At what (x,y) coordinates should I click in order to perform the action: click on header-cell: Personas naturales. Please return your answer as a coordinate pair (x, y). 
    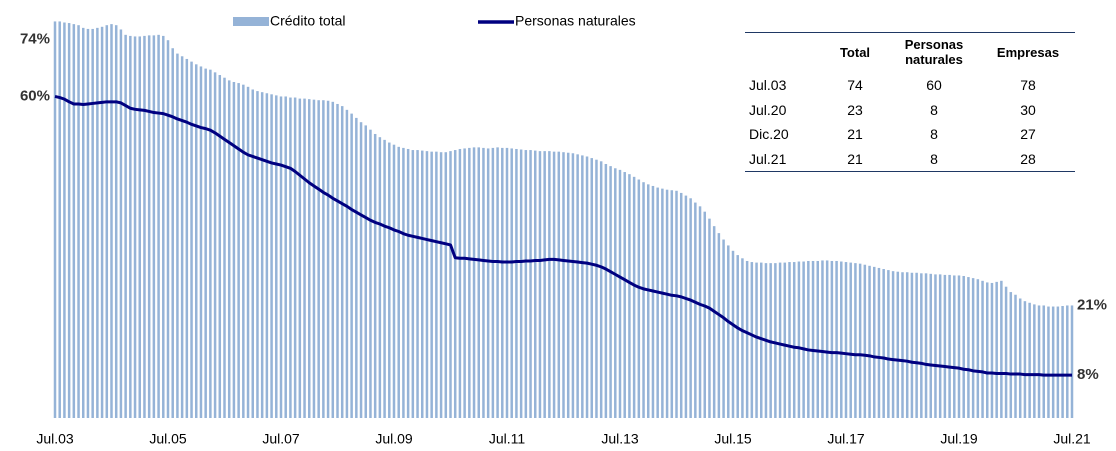
    Looking at the image, I should click on (934, 52).